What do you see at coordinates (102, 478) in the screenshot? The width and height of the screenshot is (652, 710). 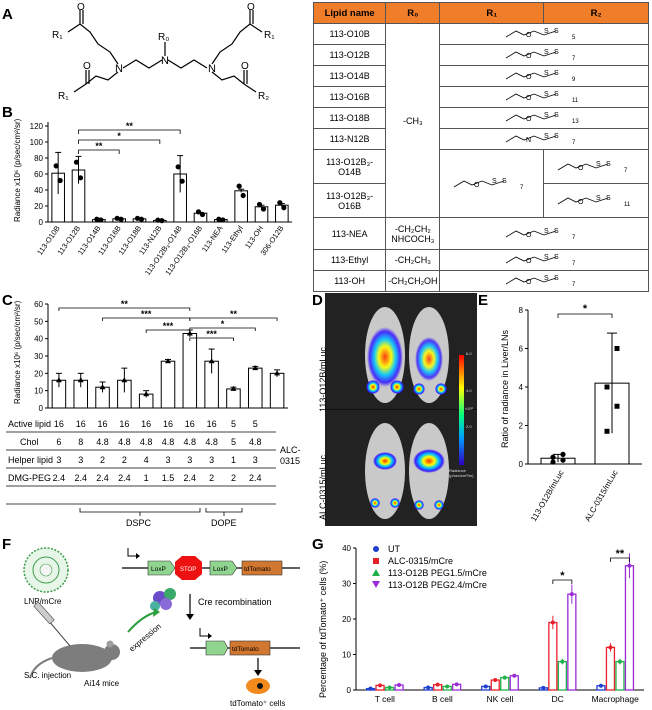 I see `composition-cell: 2.4` at bounding box center [102, 478].